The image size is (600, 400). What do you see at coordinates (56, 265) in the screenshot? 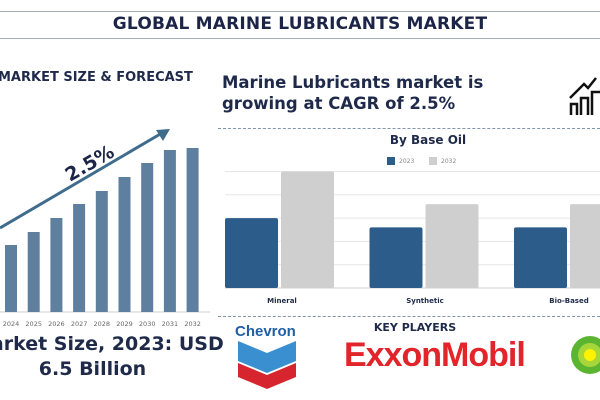
I see `bar-2026` at bounding box center [56, 265].